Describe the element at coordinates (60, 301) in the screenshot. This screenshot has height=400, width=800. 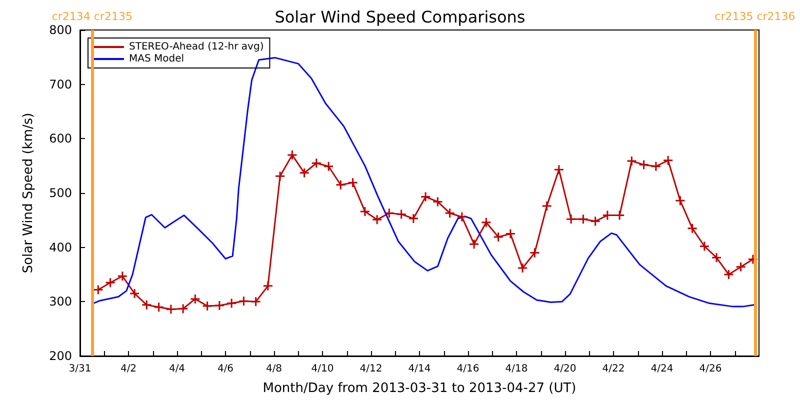
I see `y-tick-label: 300` at that location.